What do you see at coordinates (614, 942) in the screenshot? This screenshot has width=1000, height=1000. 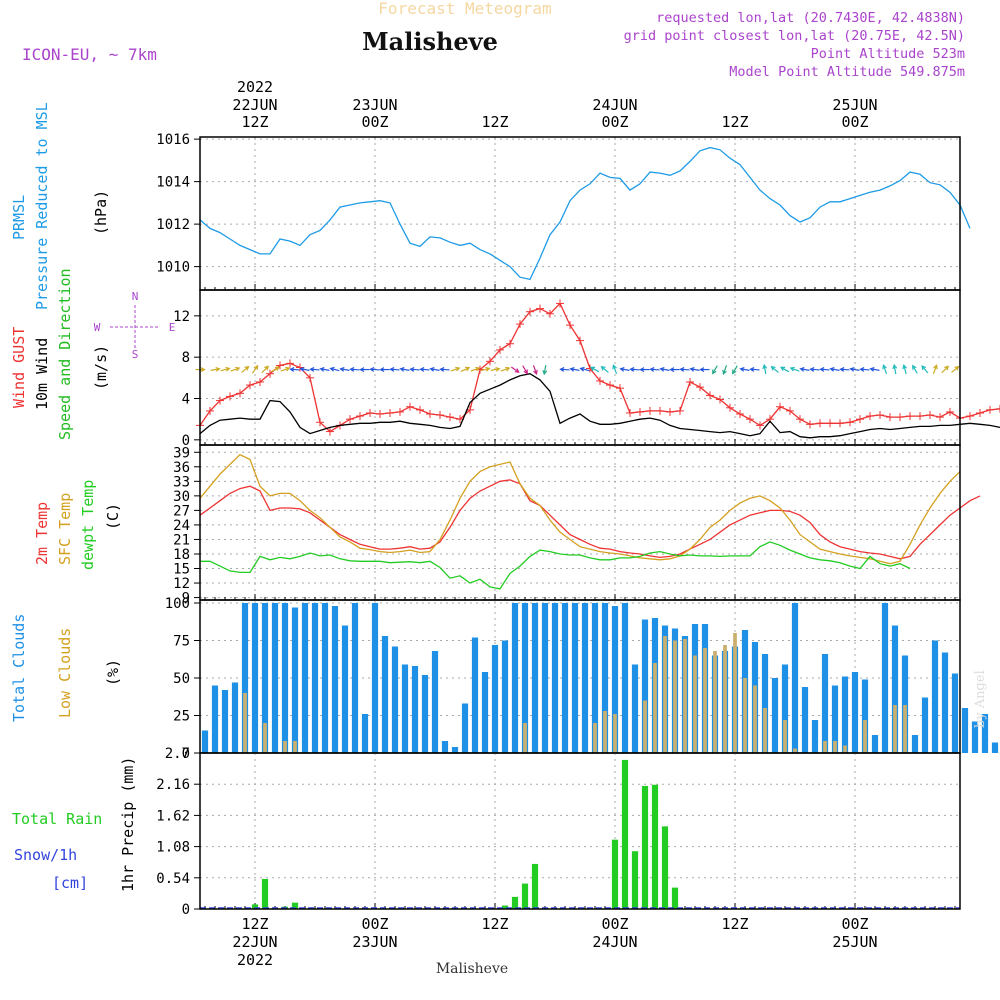 I see `bottom-axis-label: 24JUN` at bounding box center [614, 942].